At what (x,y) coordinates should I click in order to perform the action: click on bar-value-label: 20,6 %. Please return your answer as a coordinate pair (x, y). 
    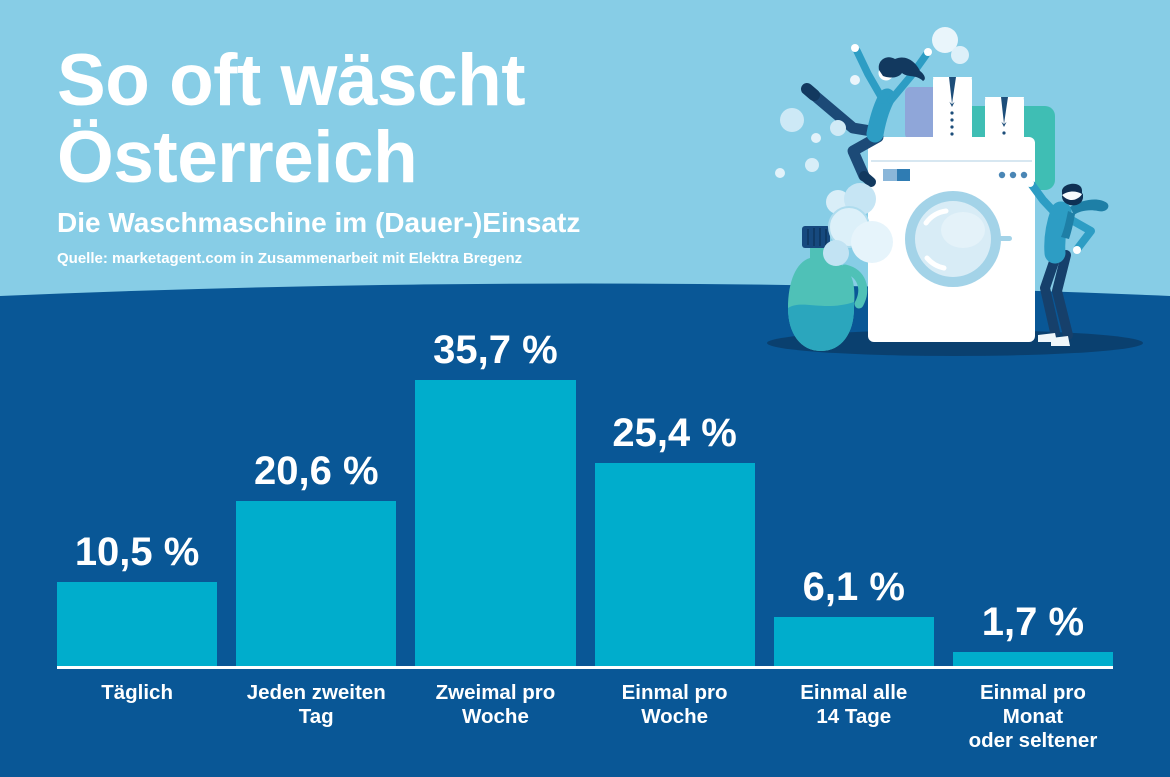
    Looking at the image, I should click on (316, 471).